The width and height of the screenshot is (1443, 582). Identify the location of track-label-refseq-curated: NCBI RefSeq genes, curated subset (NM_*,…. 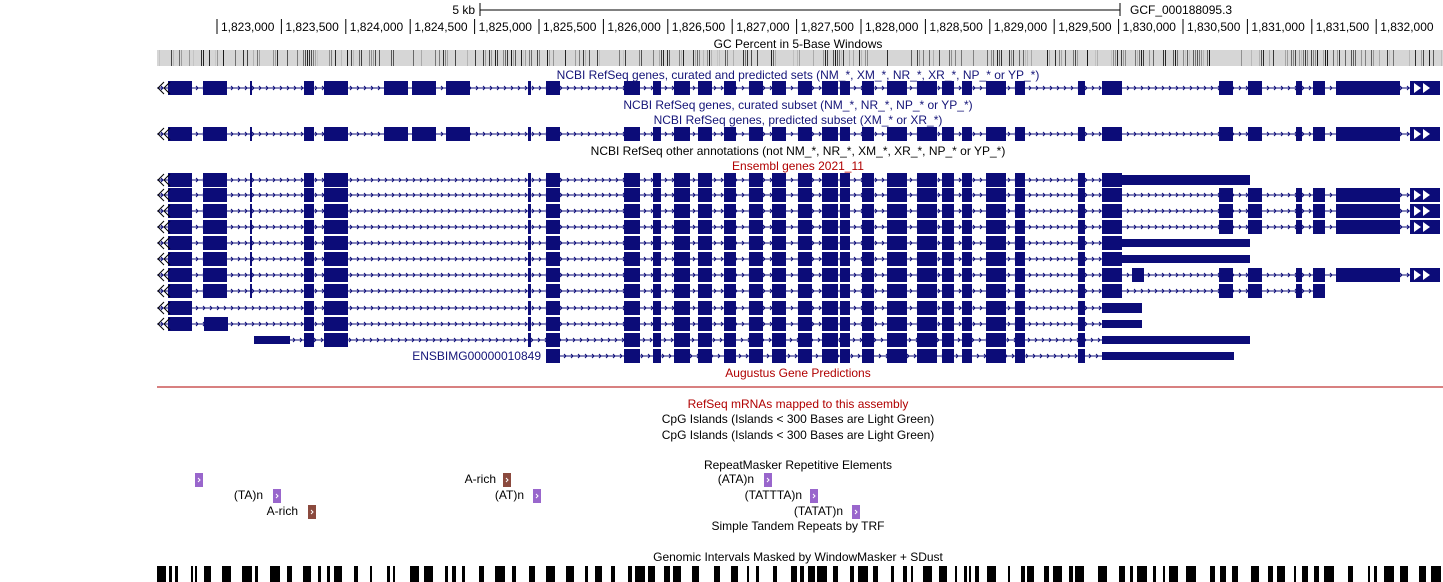
(798, 105).